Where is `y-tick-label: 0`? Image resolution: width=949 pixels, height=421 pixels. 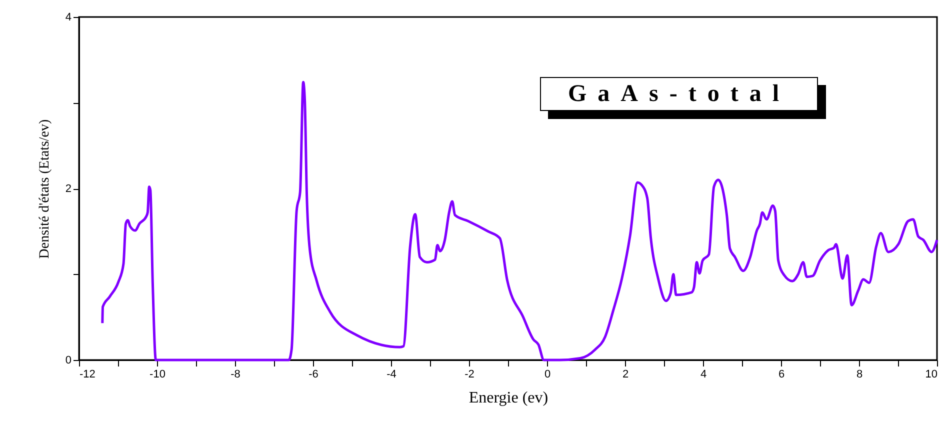
y-tick-label: 0 is located at coordinates (68, 360).